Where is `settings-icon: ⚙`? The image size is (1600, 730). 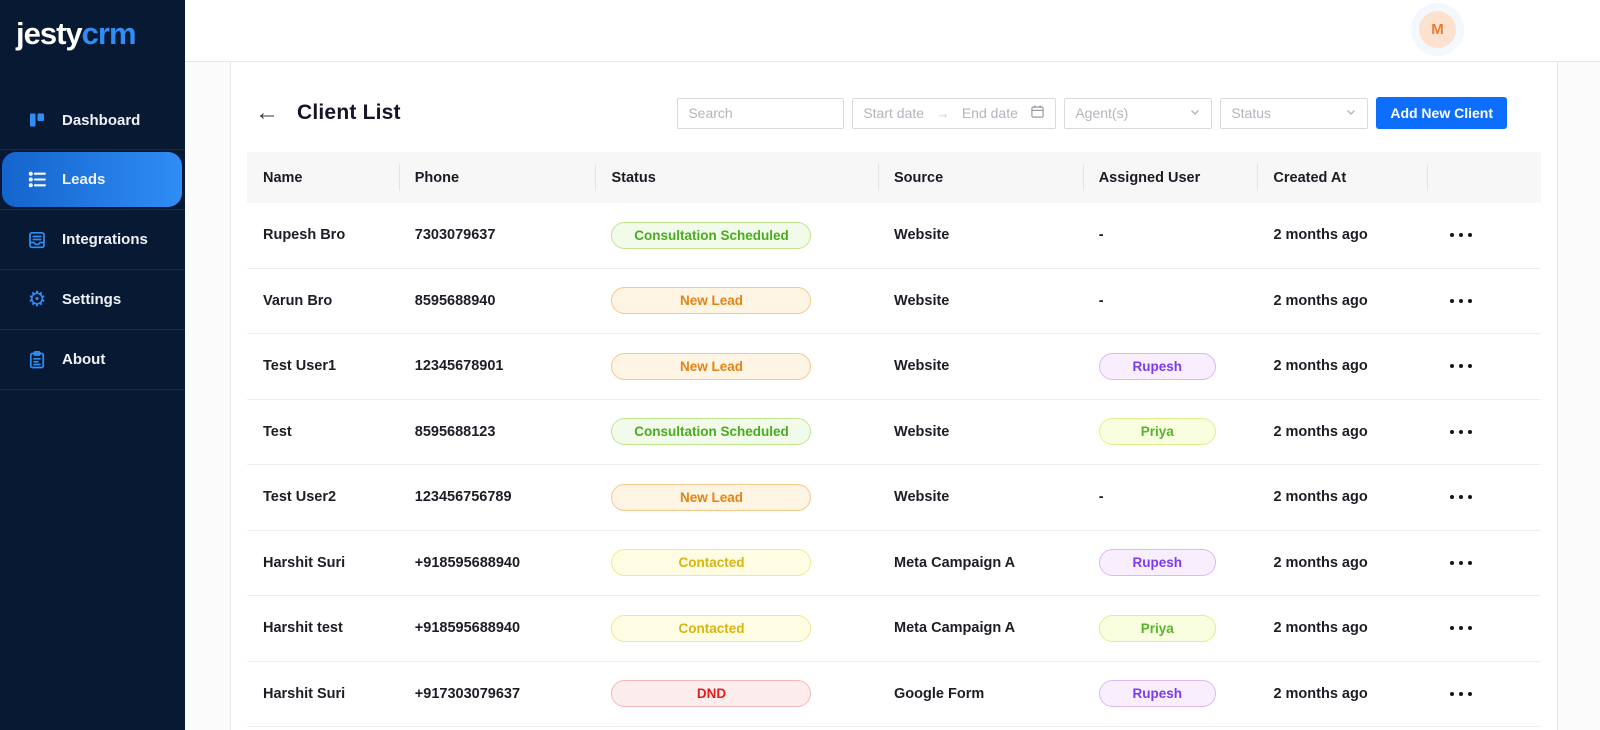 settings-icon: ⚙ is located at coordinates (37, 299).